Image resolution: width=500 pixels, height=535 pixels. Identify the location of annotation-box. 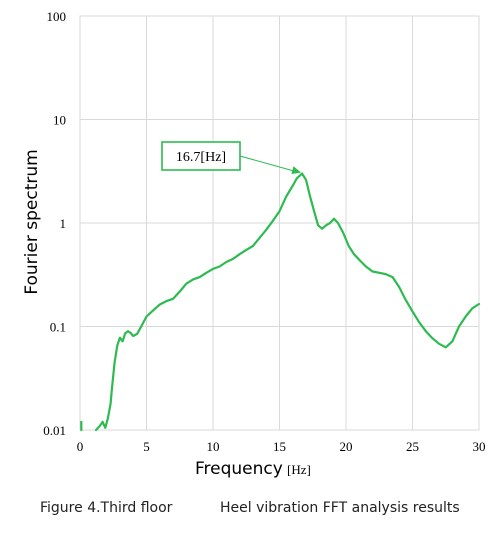
(201, 156).